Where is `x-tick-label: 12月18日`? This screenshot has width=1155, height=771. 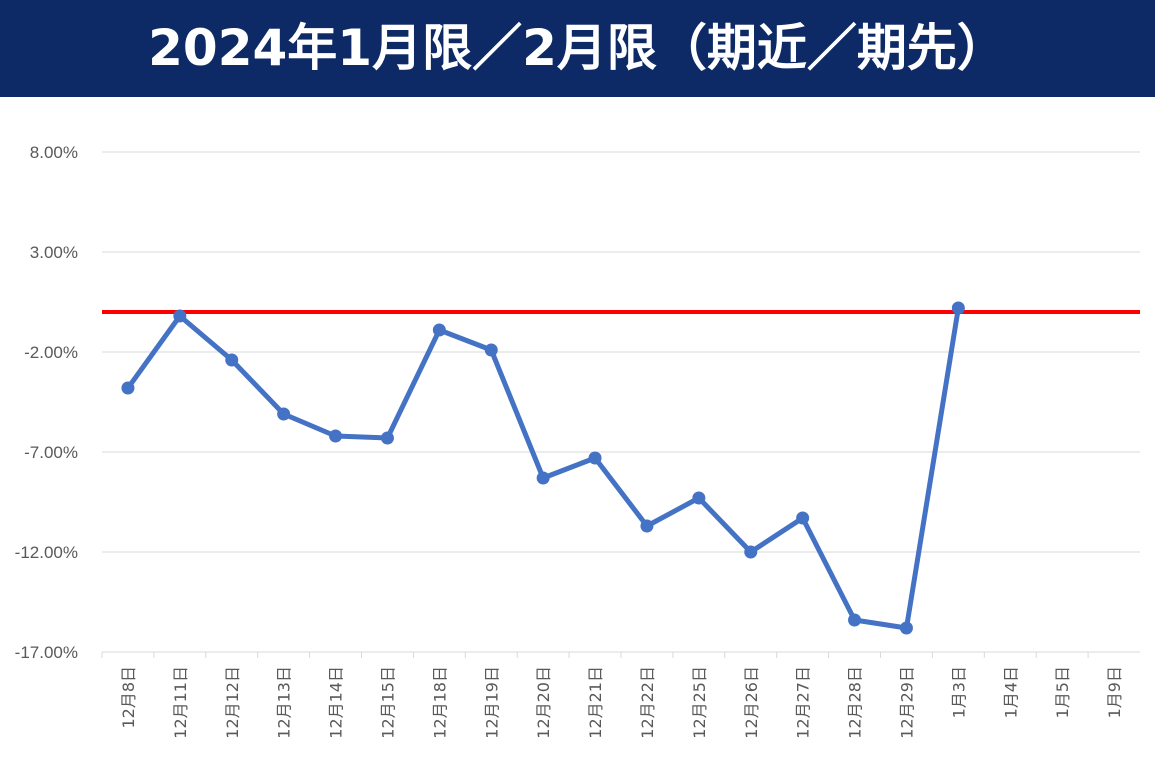
x-tick-label: 12月18日 is located at coordinates (439, 702).